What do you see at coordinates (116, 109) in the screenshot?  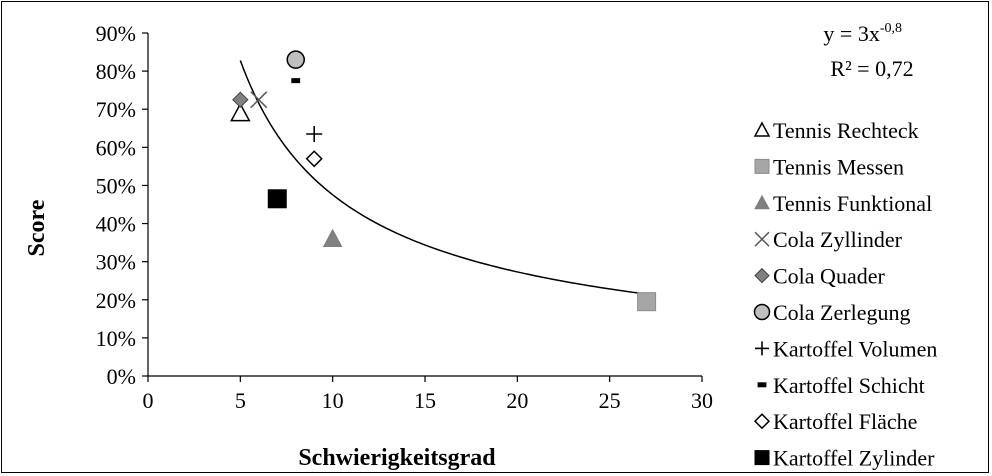 I see `y-tick-label: 70%` at bounding box center [116, 109].